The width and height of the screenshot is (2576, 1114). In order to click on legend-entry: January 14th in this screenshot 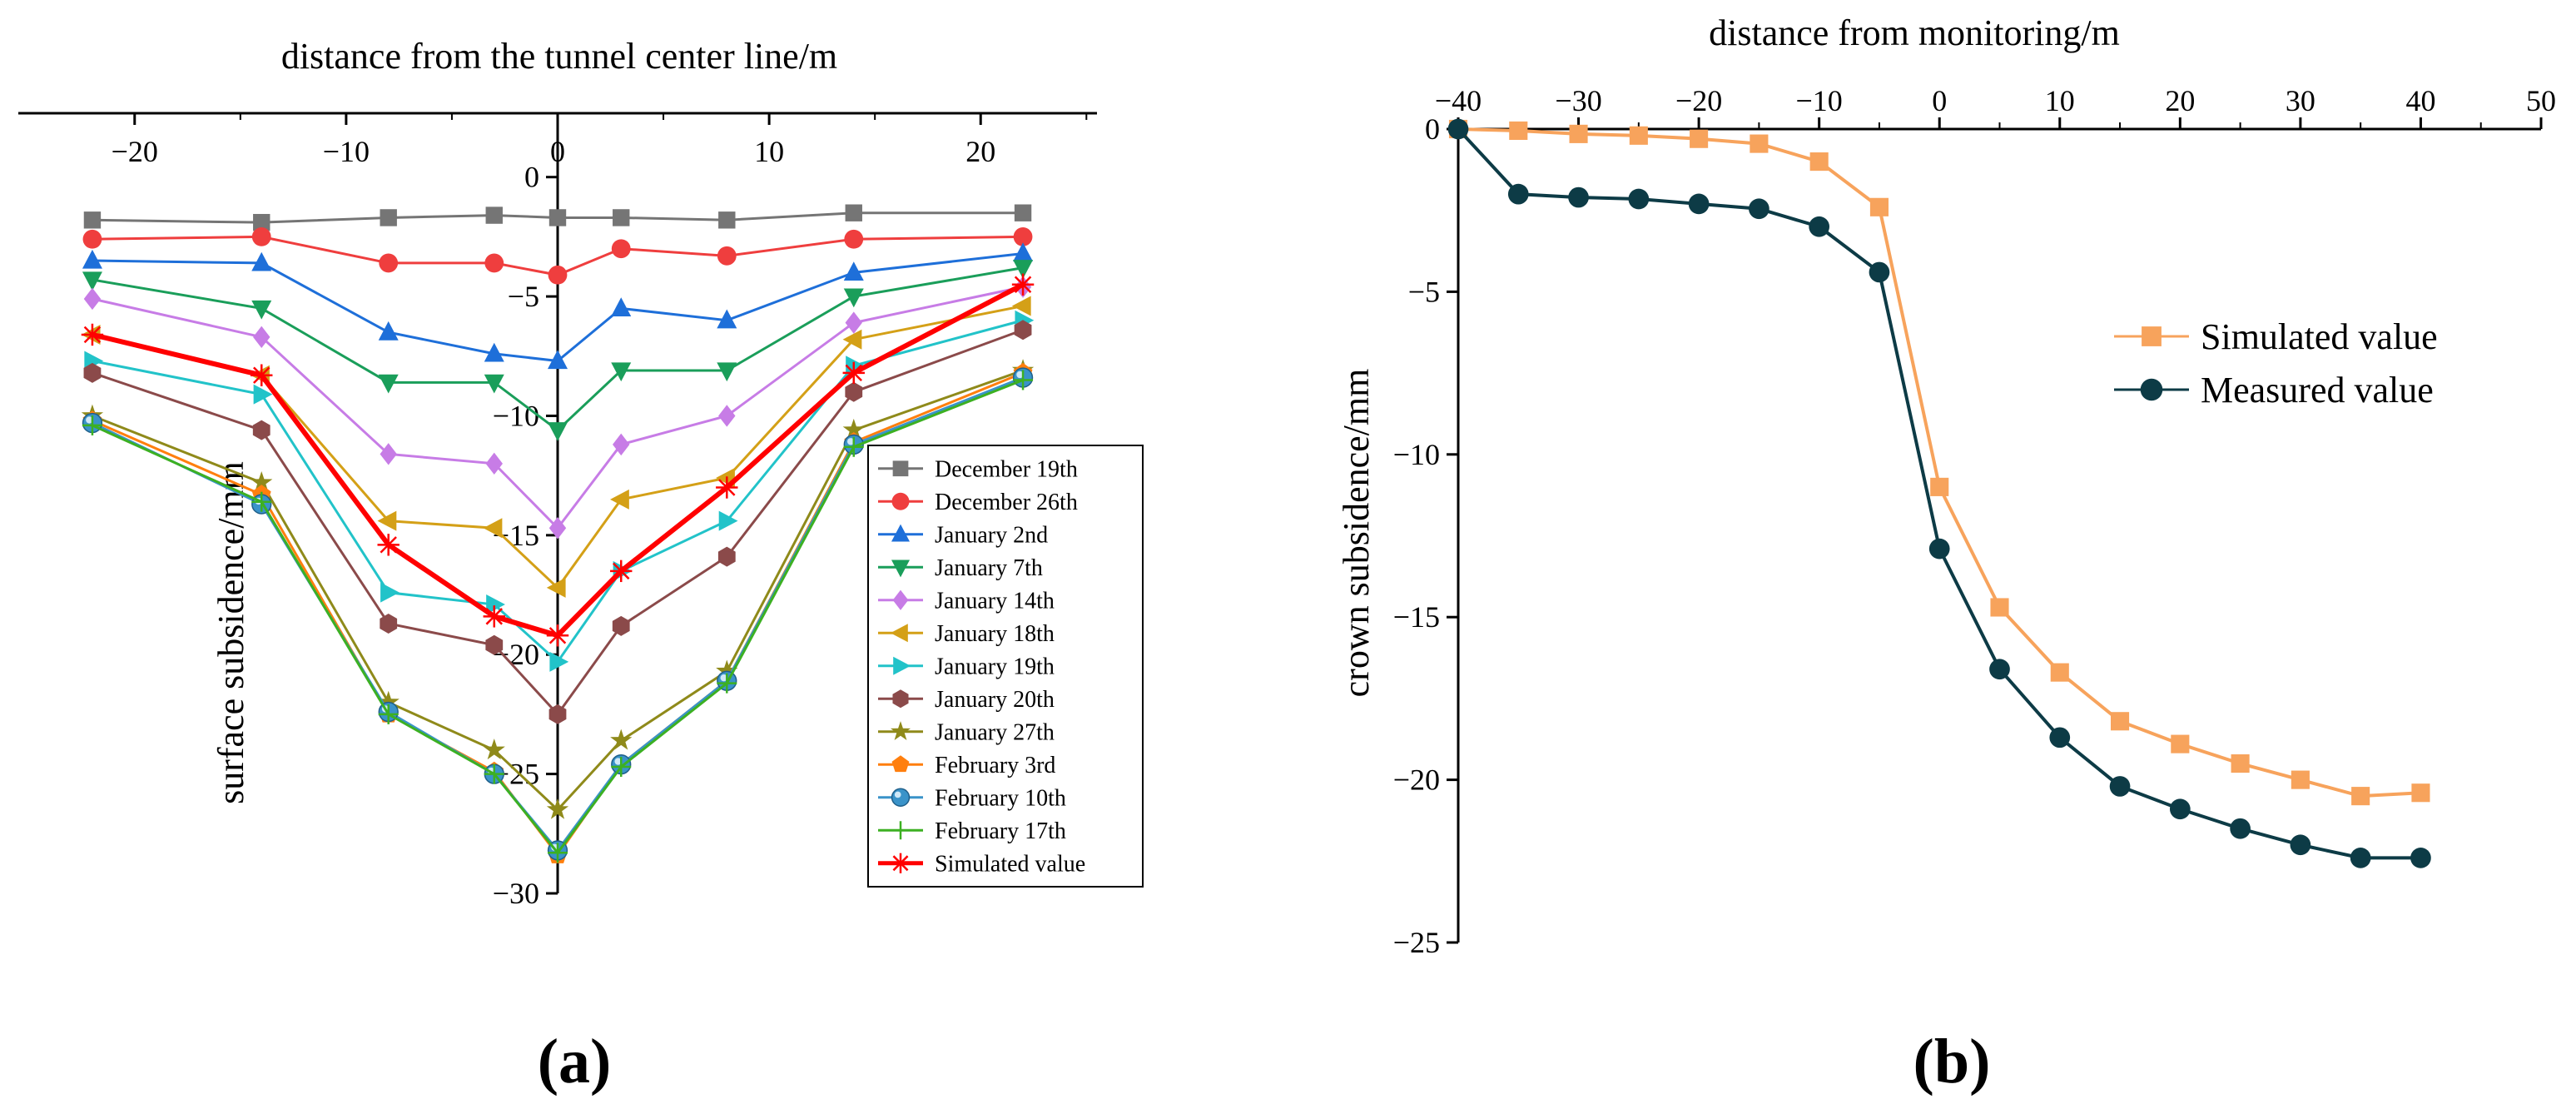, I will do `click(967, 601)`.